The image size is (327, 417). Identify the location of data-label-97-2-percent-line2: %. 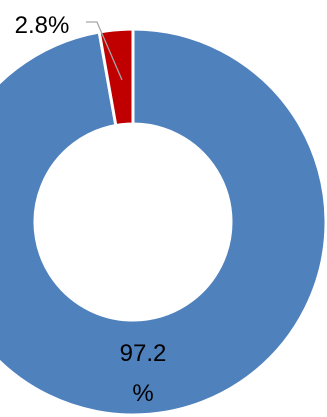
(142, 393).